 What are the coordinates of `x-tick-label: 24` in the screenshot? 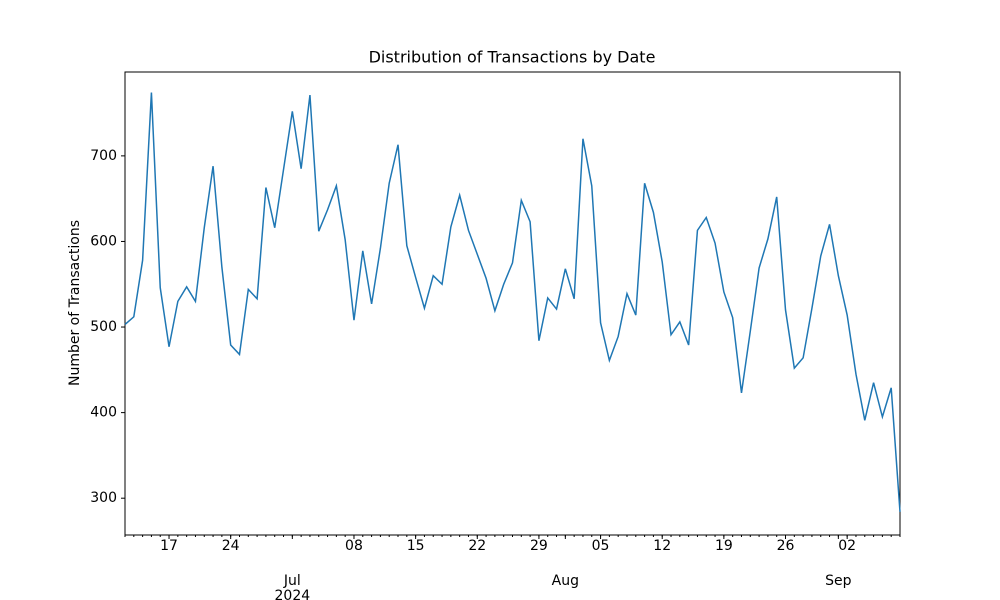 It's located at (230, 546).